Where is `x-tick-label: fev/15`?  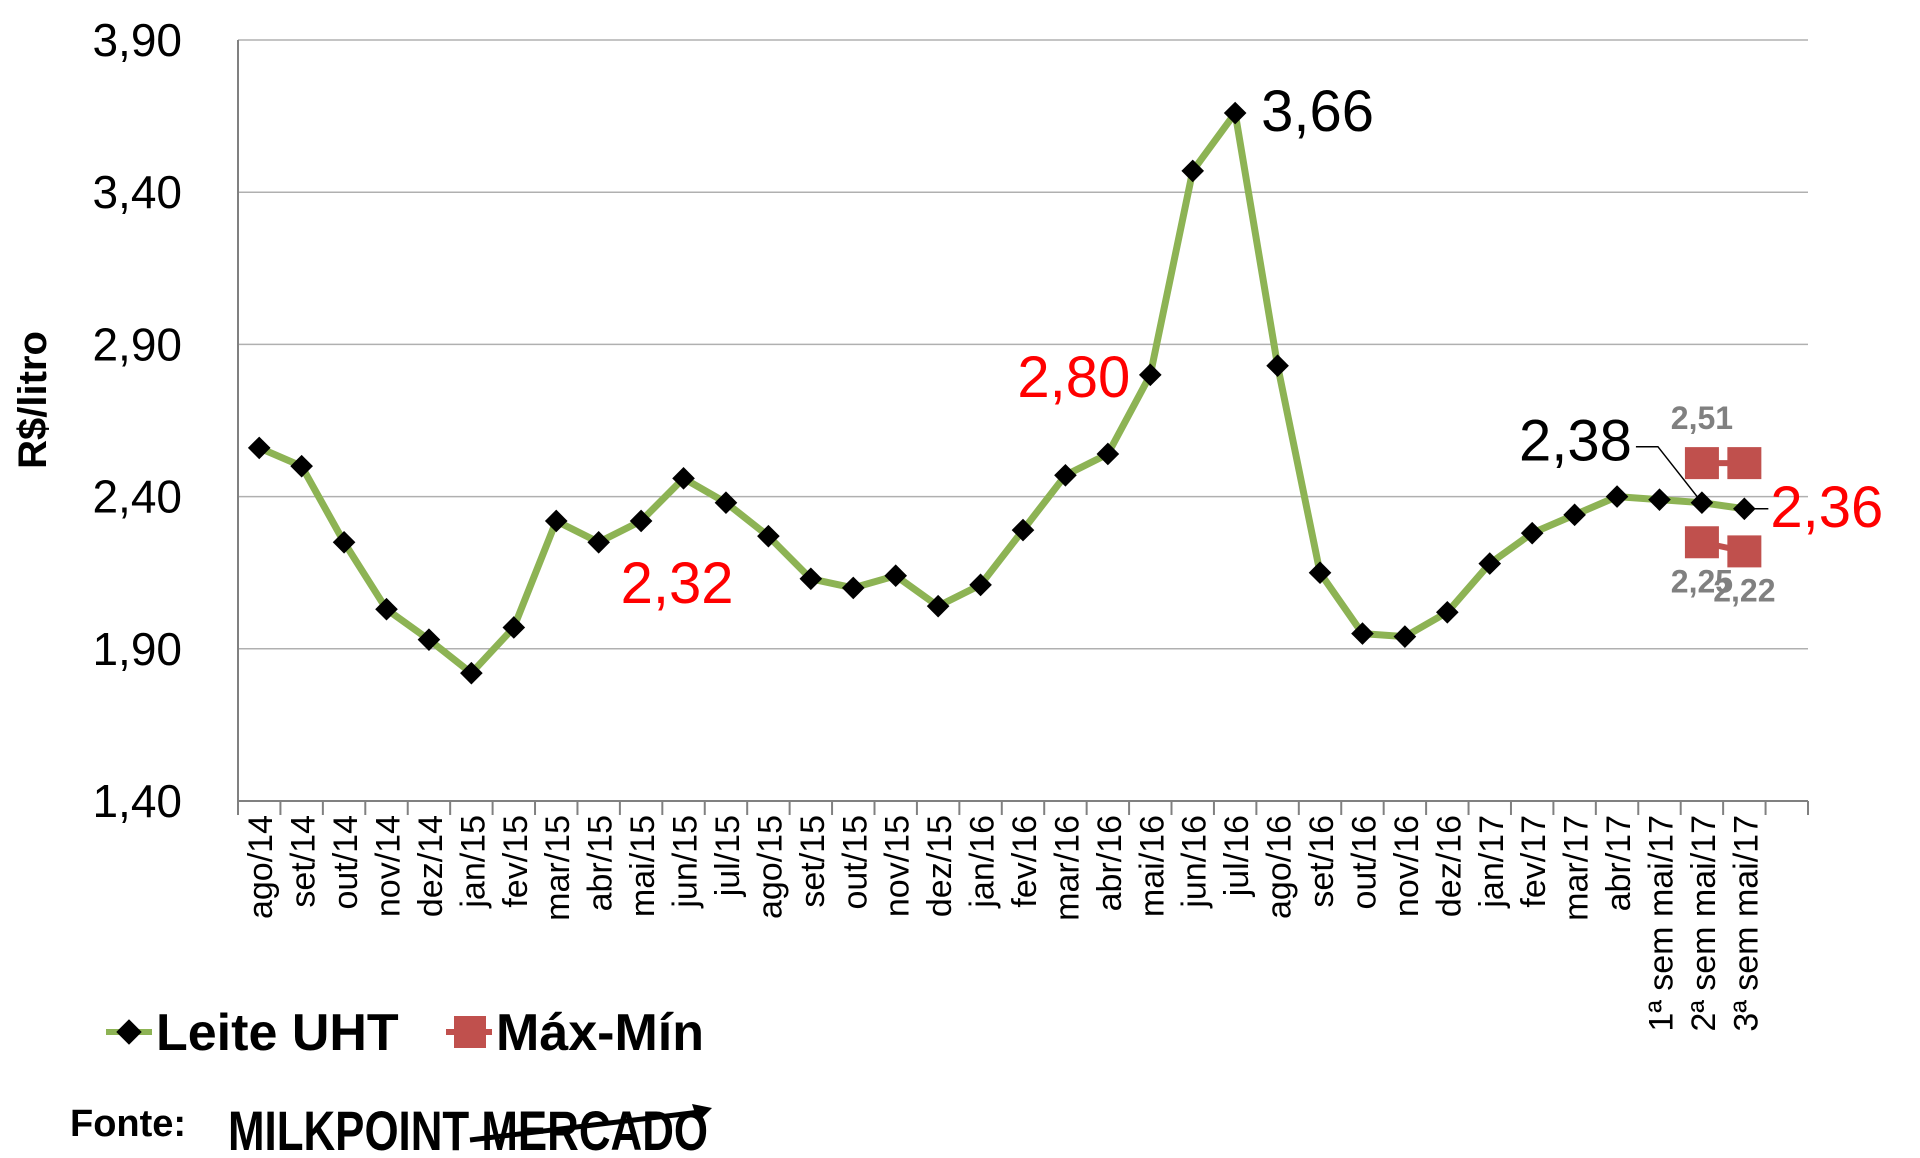 x-tick-label: fev/15 is located at coordinates (516, 861).